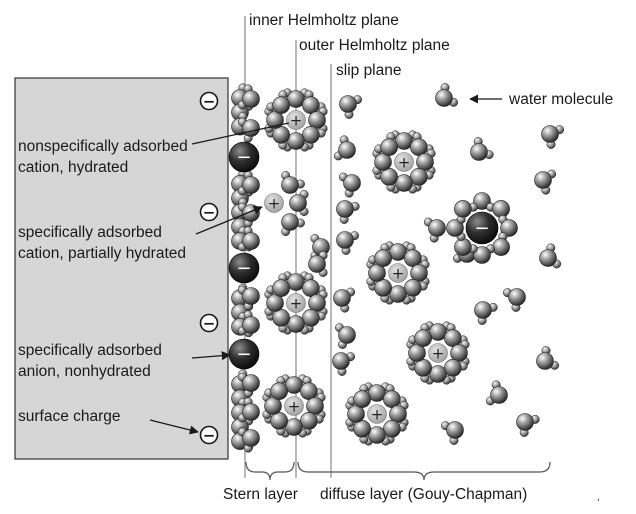 The width and height of the screenshot is (636, 514). I want to click on specific-anion-label-line2: anion, nonhydrated, so click(84, 371).